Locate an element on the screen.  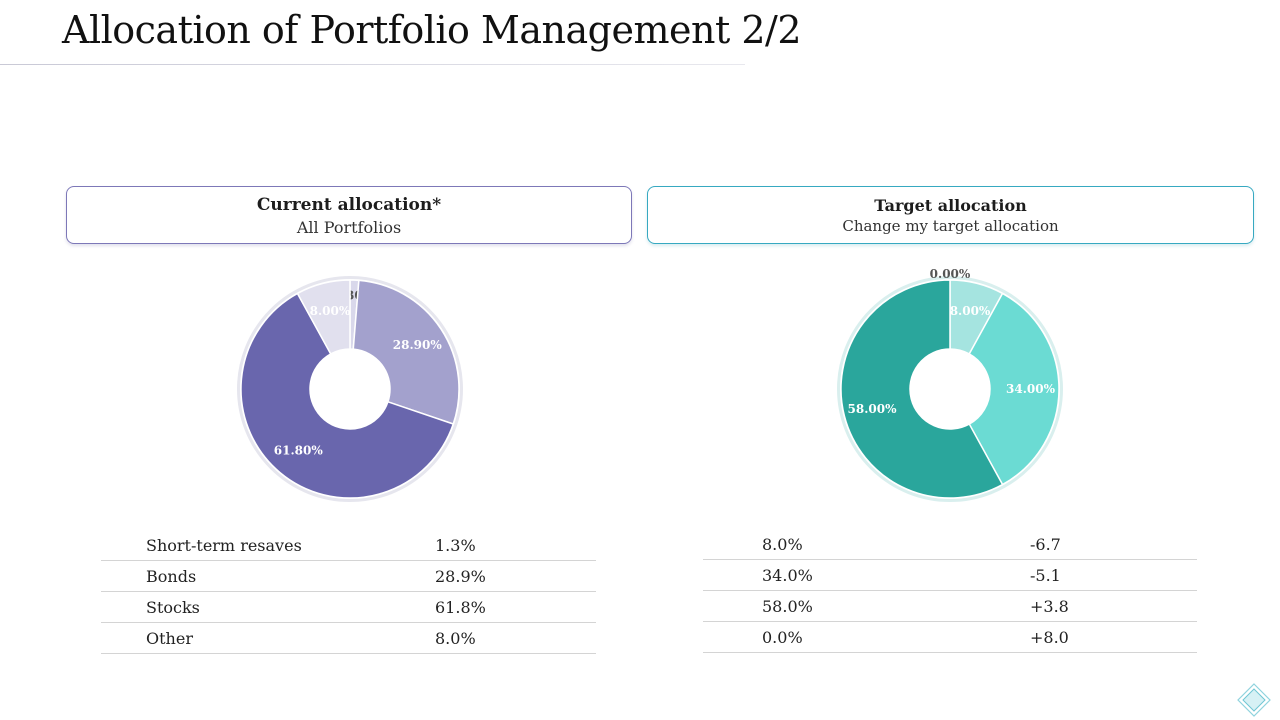
target-allocation-title: Target allocation is located at coordinates (950, 205).